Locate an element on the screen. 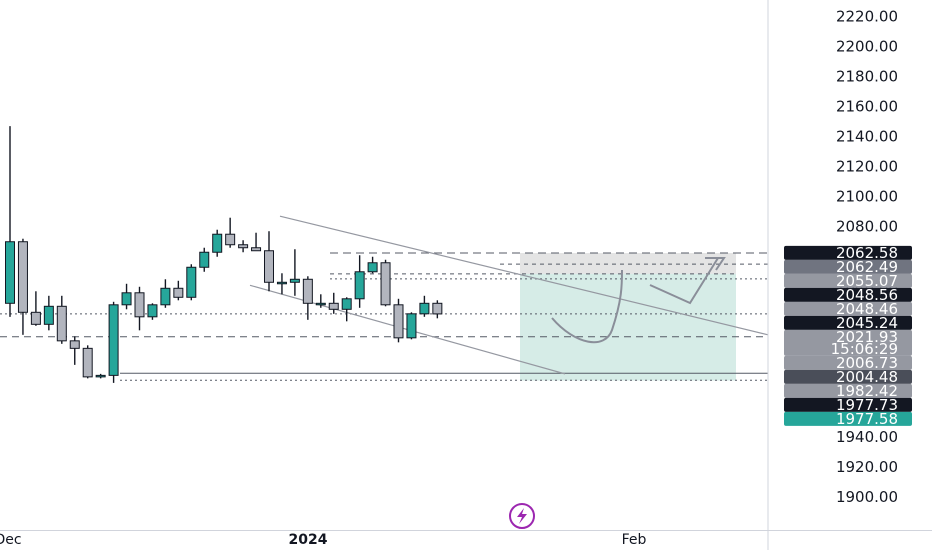 The height and width of the screenshot is (550, 932). take-profit-zone is located at coordinates (628, 327).